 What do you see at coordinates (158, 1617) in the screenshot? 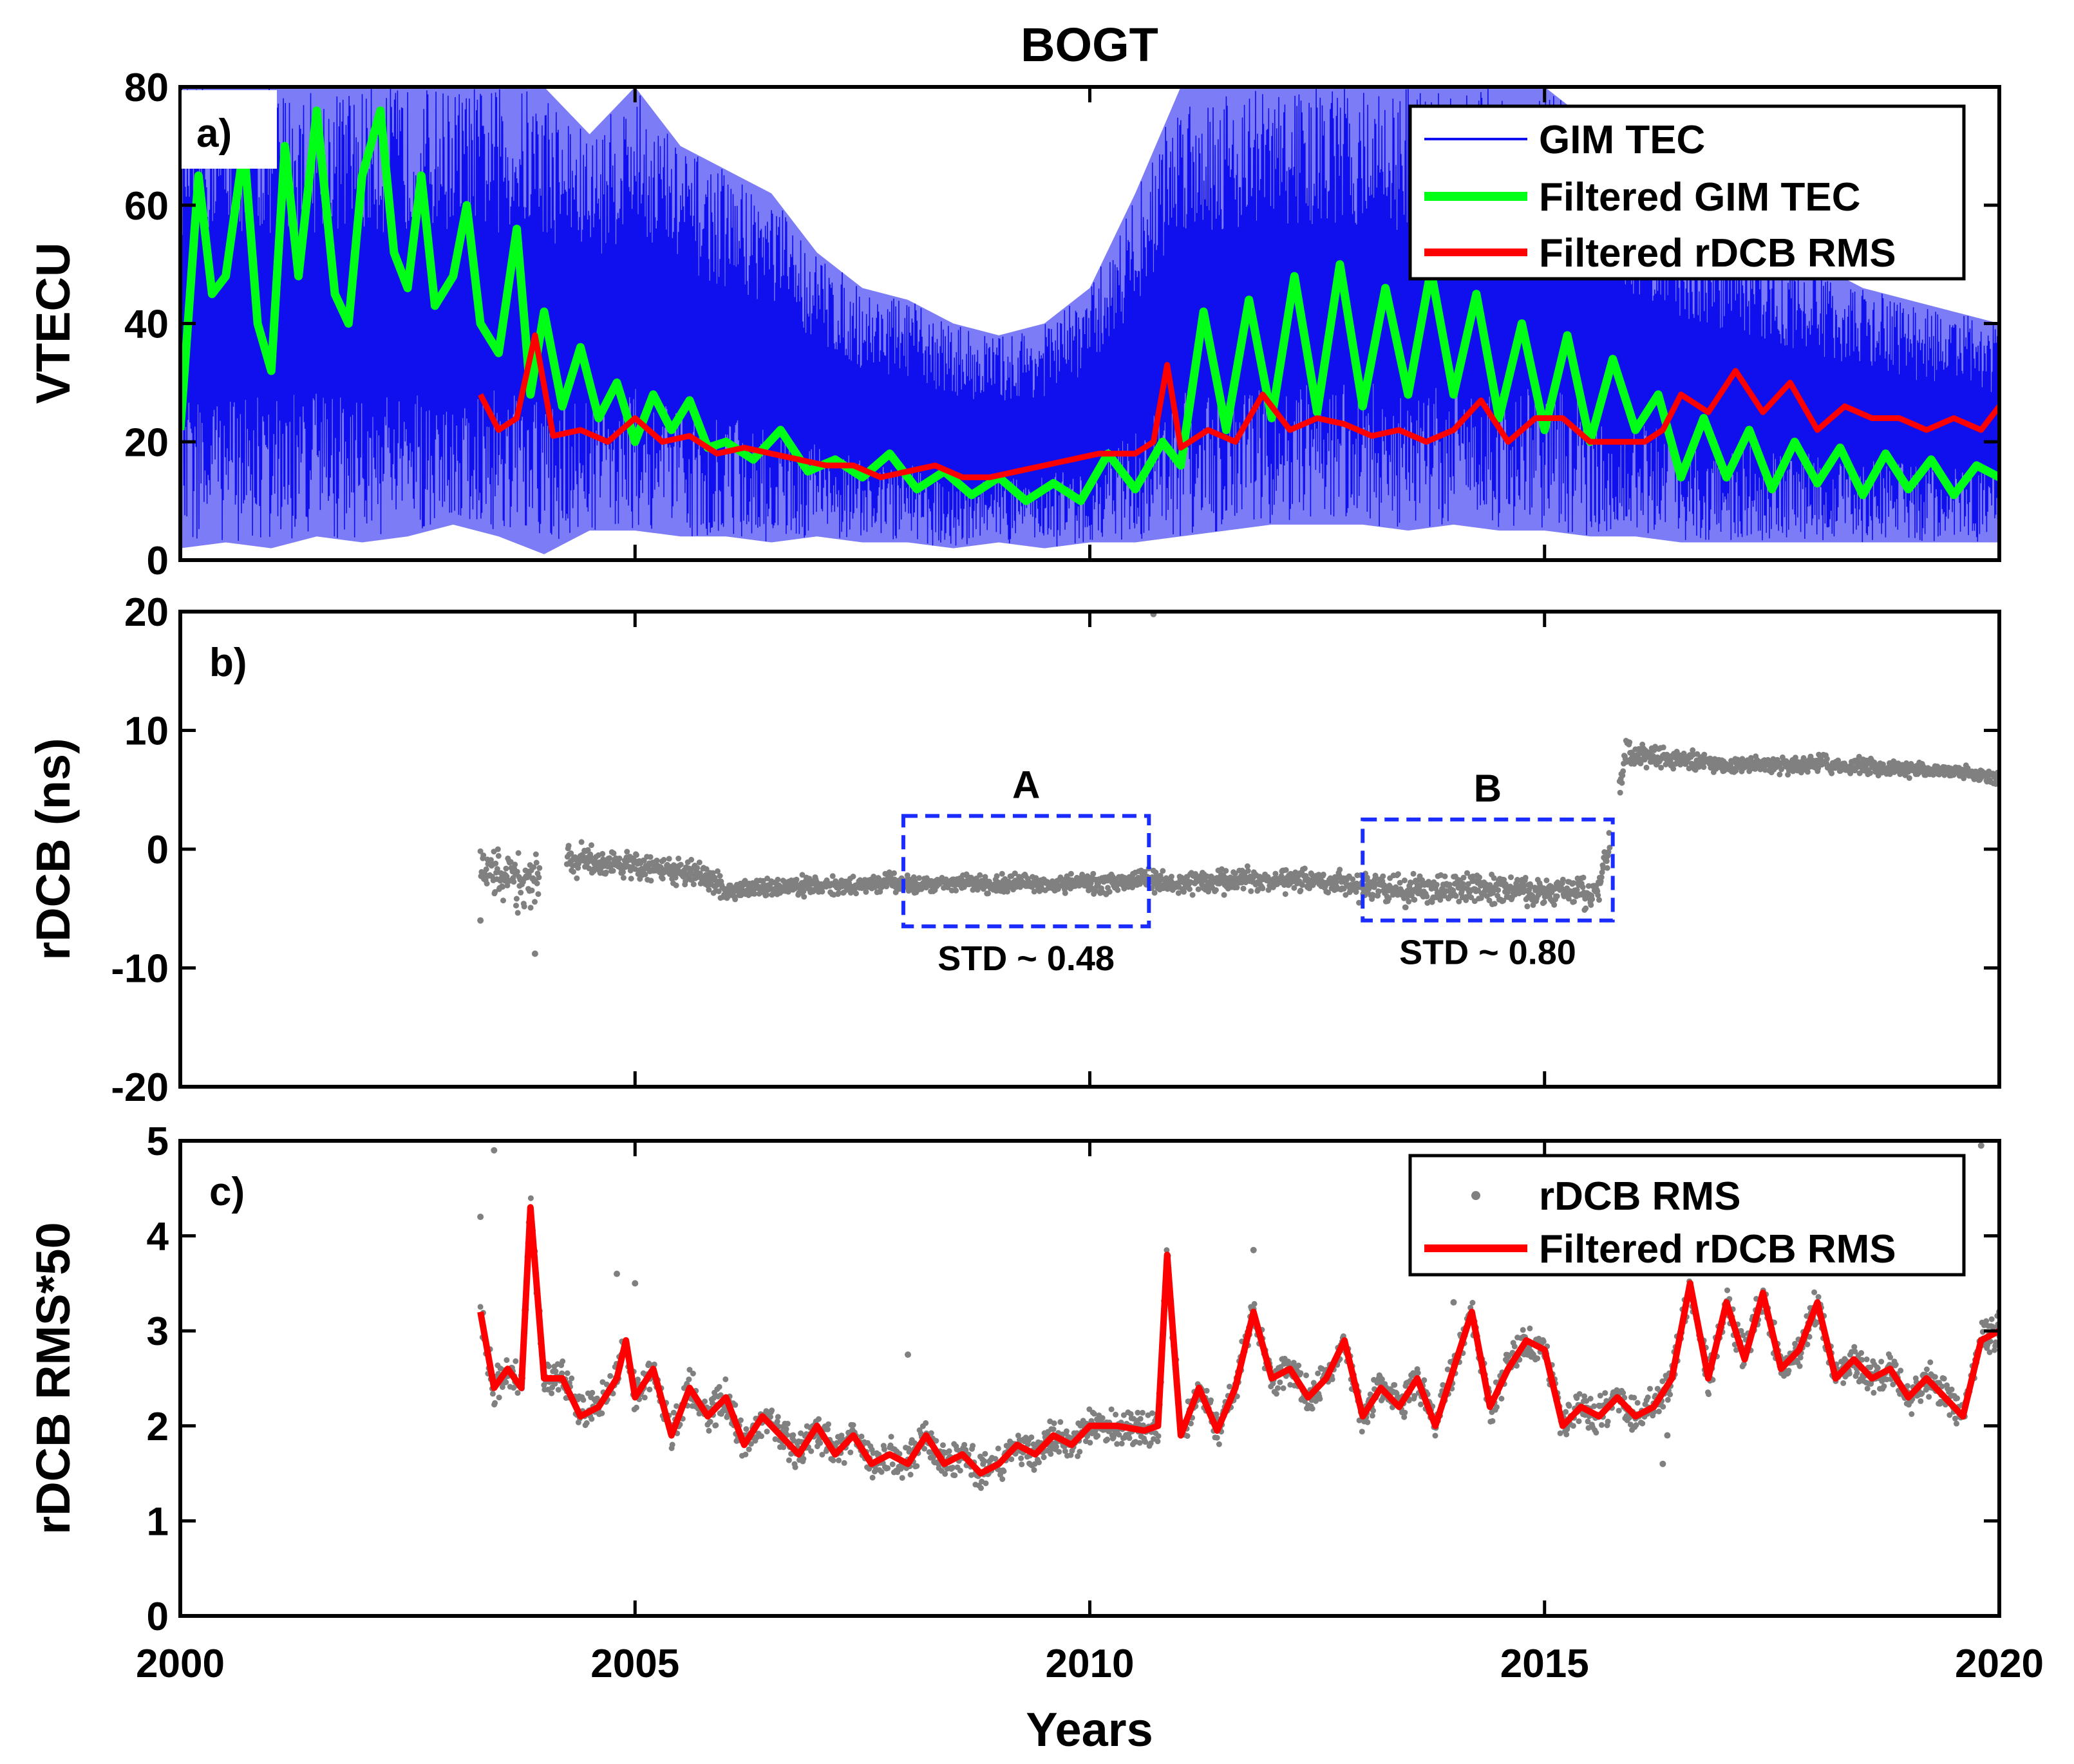
I see `panel-c-ytick-label: 0` at bounding box center [158, 1617].